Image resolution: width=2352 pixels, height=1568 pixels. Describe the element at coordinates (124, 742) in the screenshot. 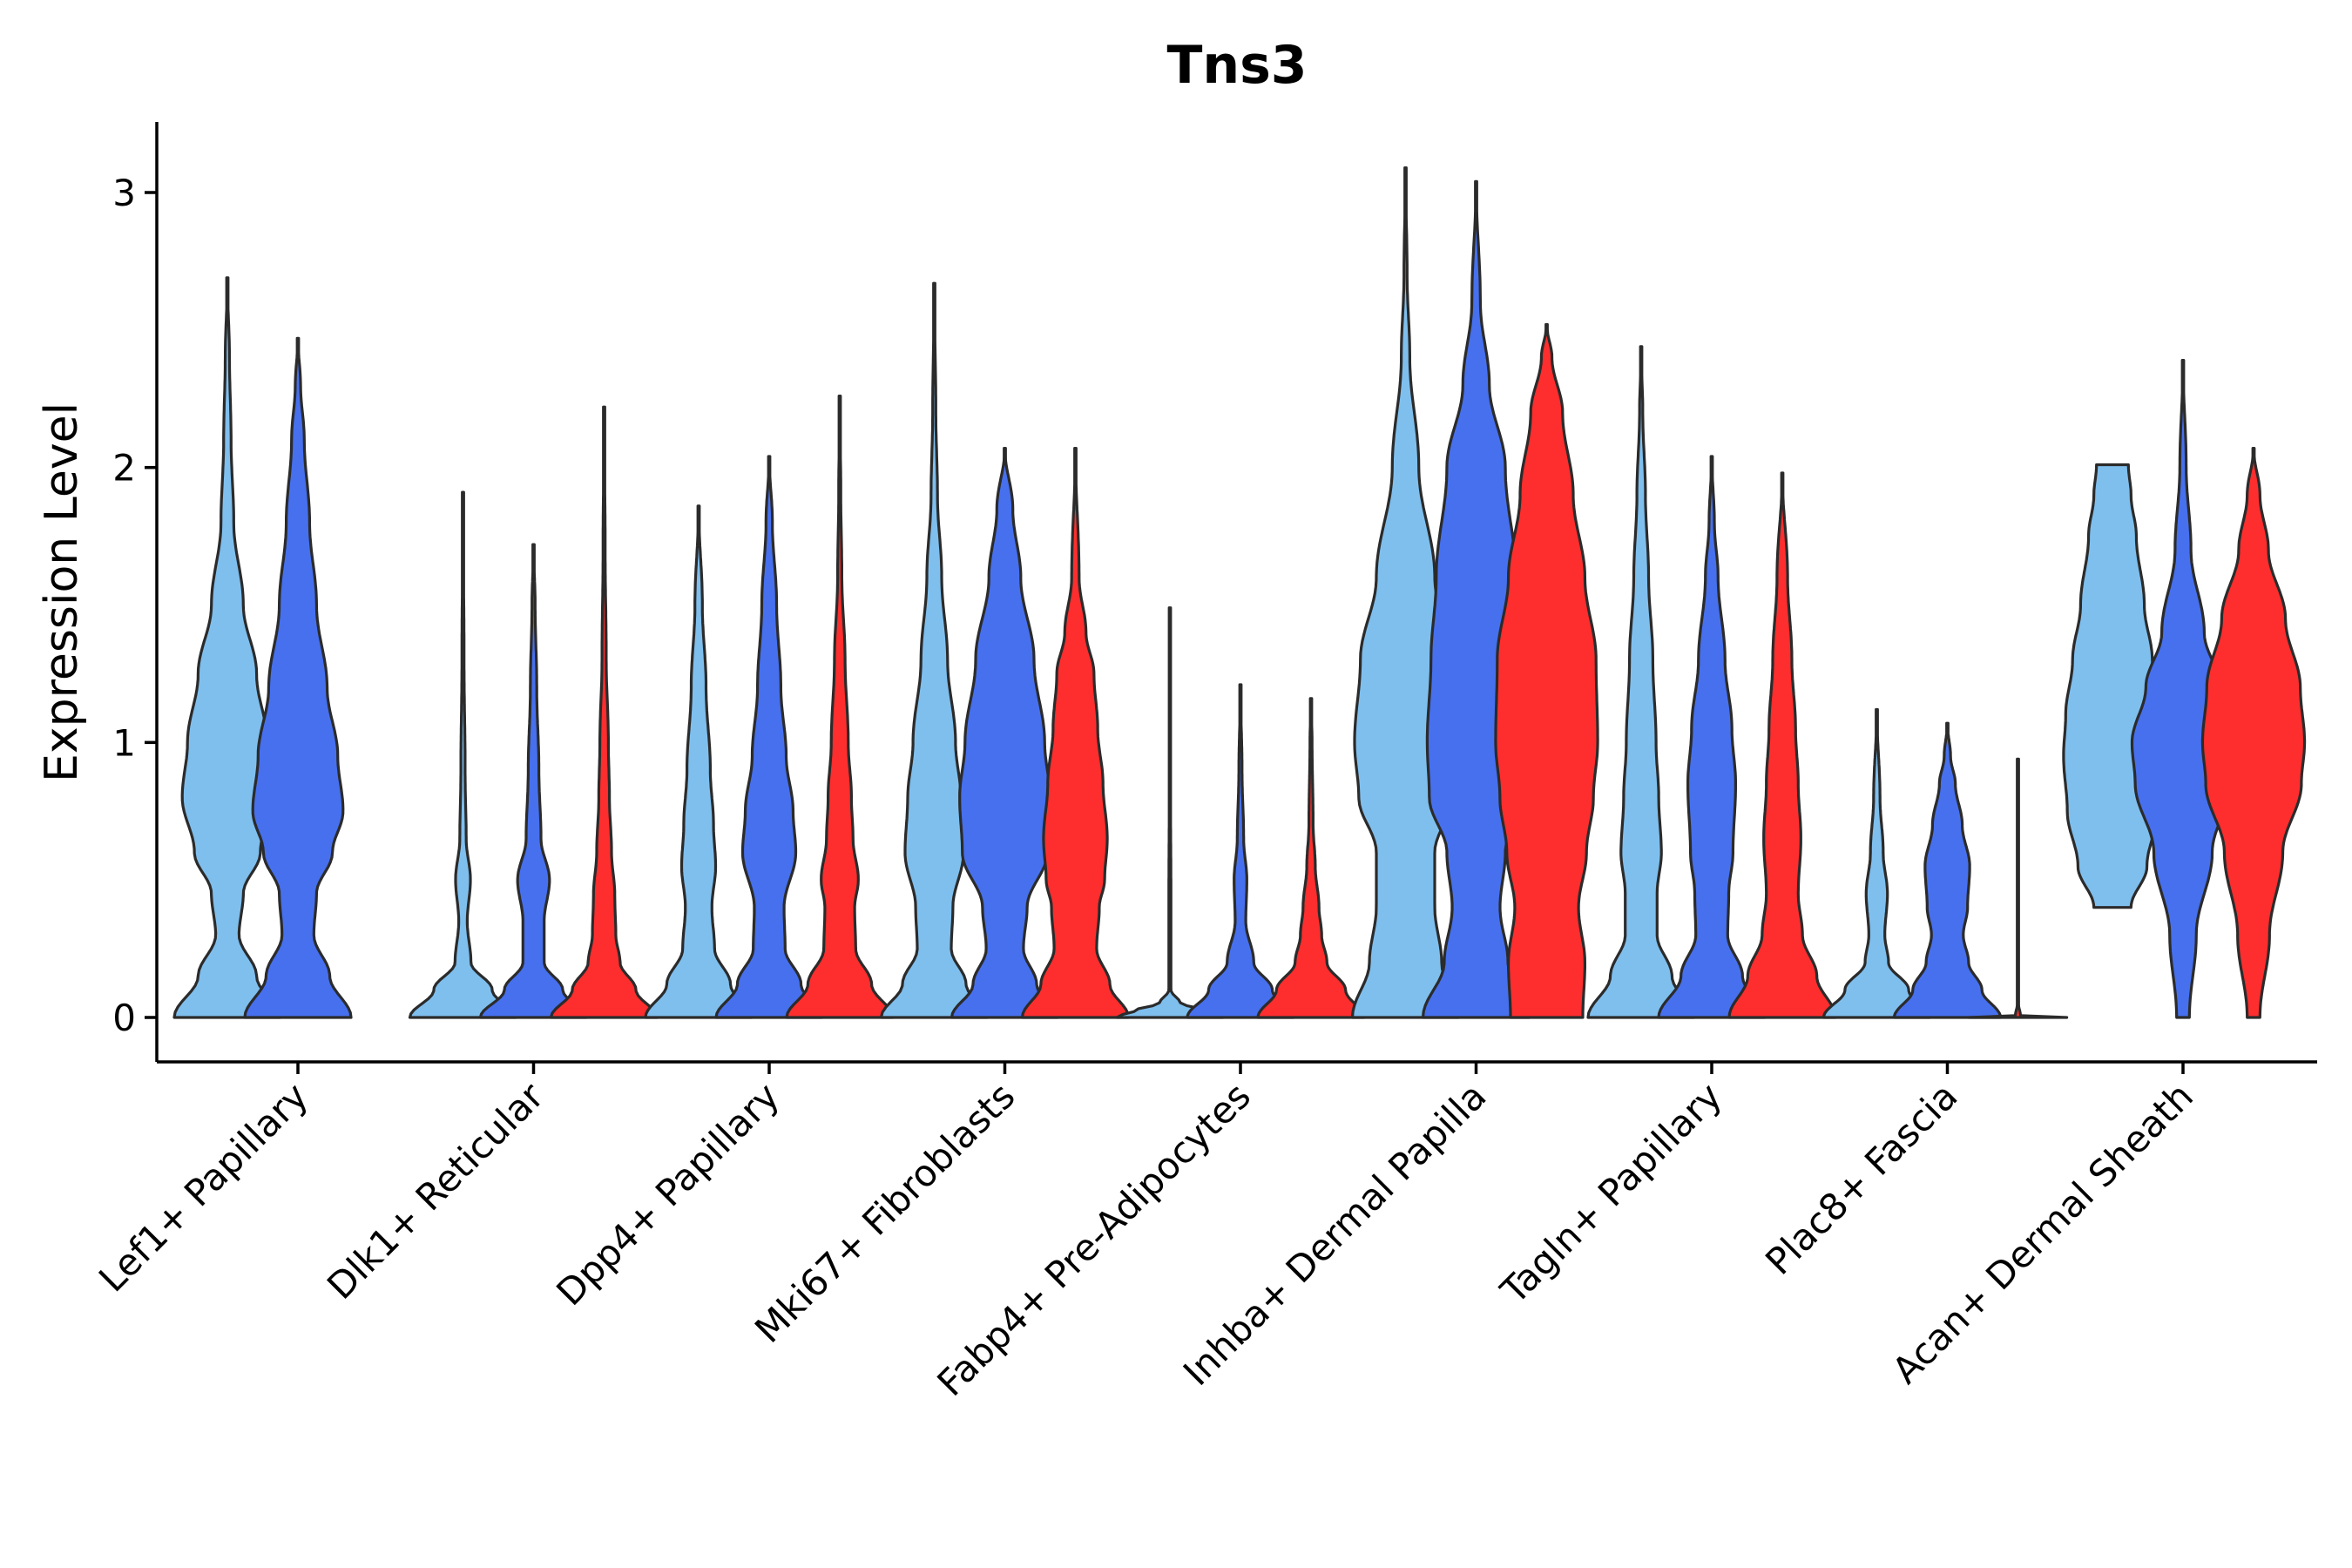

I see `y-tick-label: 1` at that location.